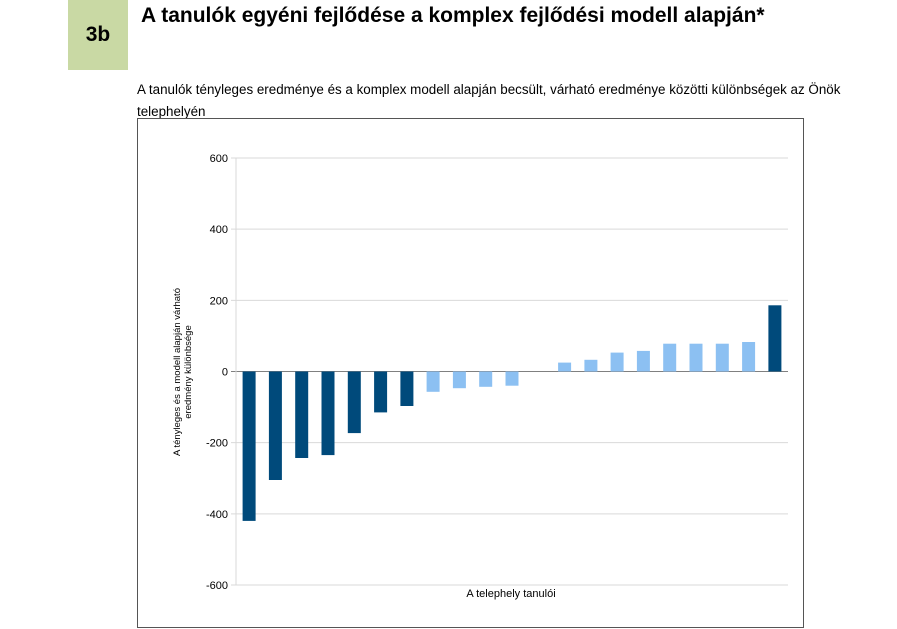  What do you see at coordinates (217, 444) in the screenshot?
I see `y-tick-label: -200` at bounding box center [217, 444].